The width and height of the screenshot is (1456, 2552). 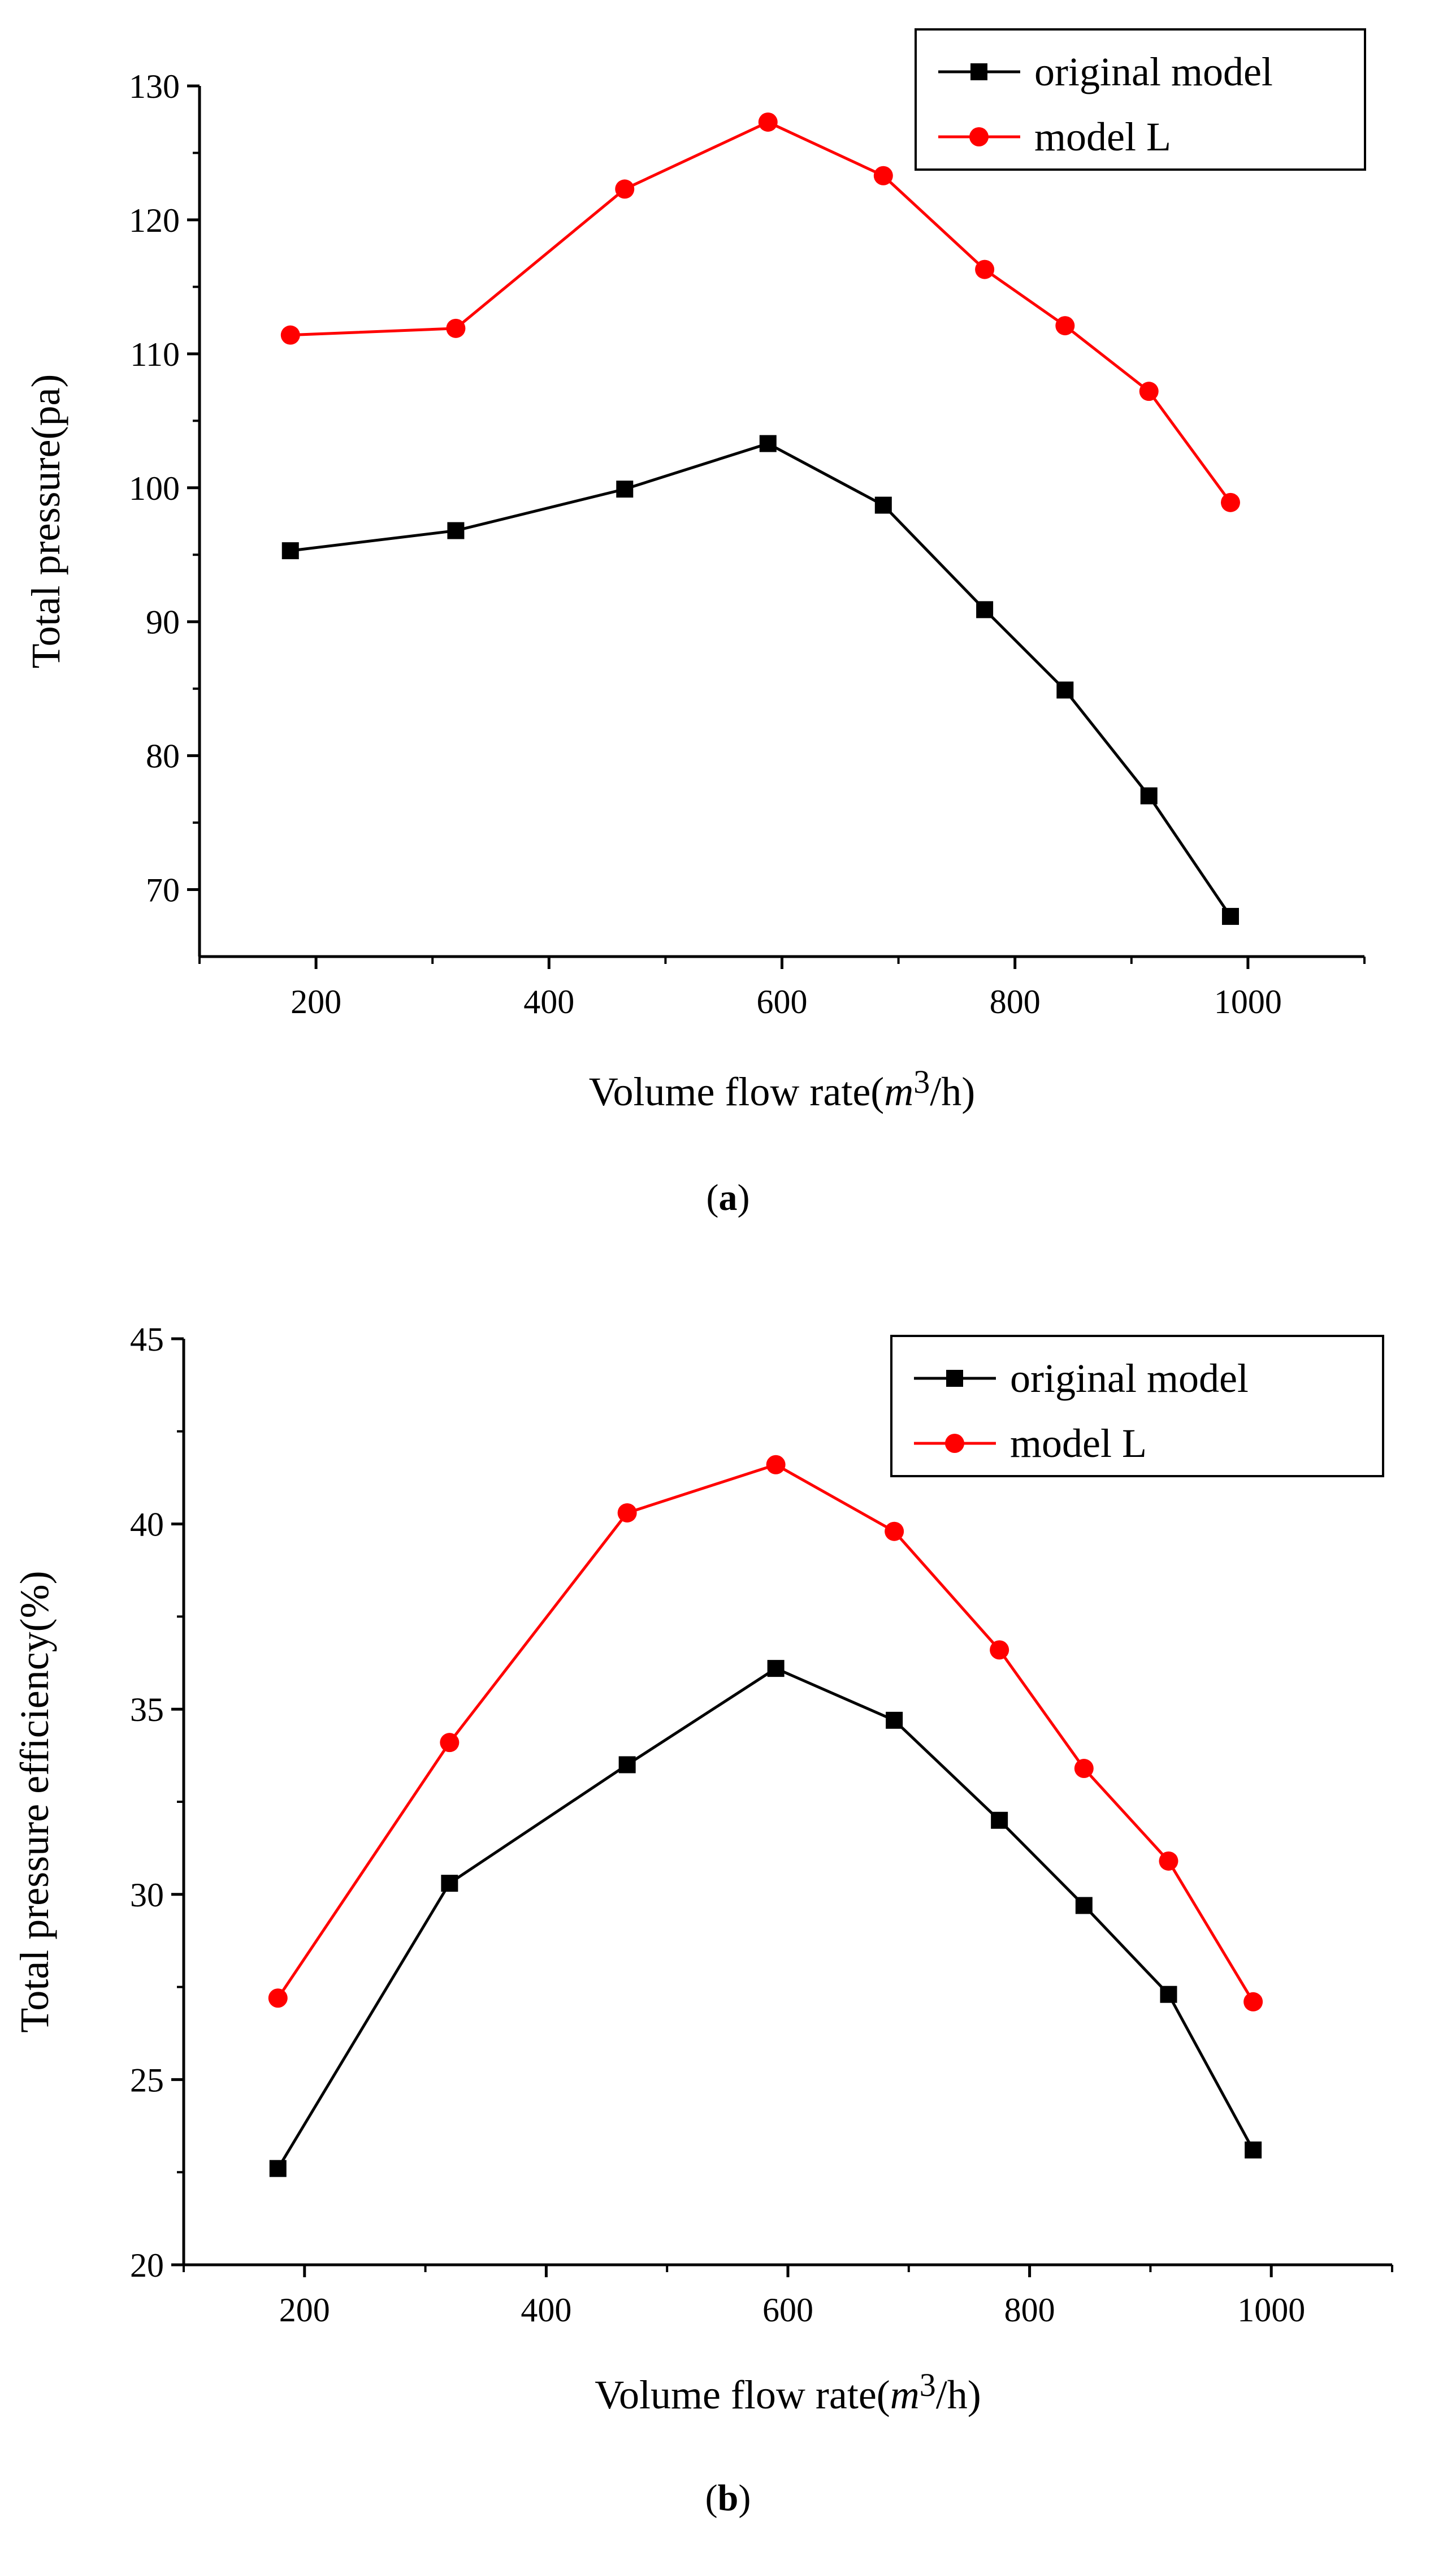 I want to click on panel-label-letter: b, so click(x=728, y=2498).